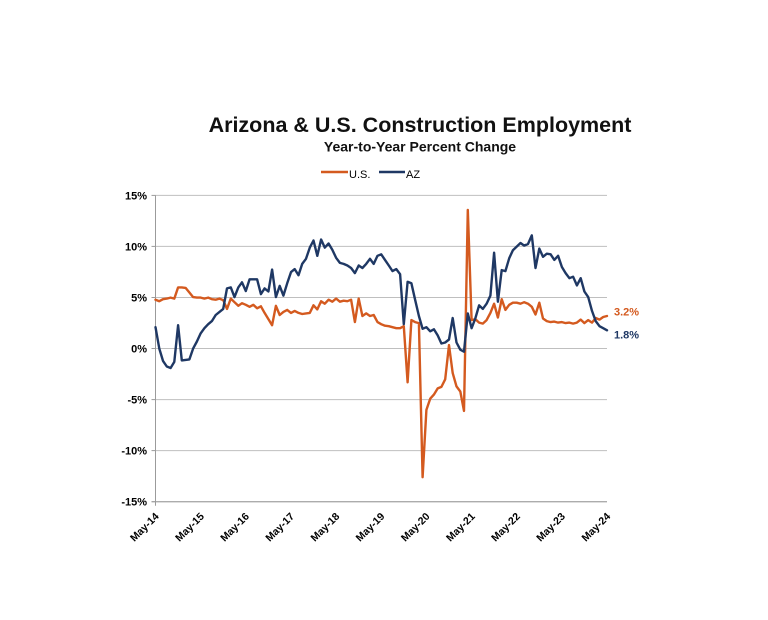 Image resolution: width=768 pixels, height=620 pixels. What do you see at coordinates (420, 147) in the screenshot?
I see `svg-text: Year-to-Year Percent Change` at bounding box center [420, 147].